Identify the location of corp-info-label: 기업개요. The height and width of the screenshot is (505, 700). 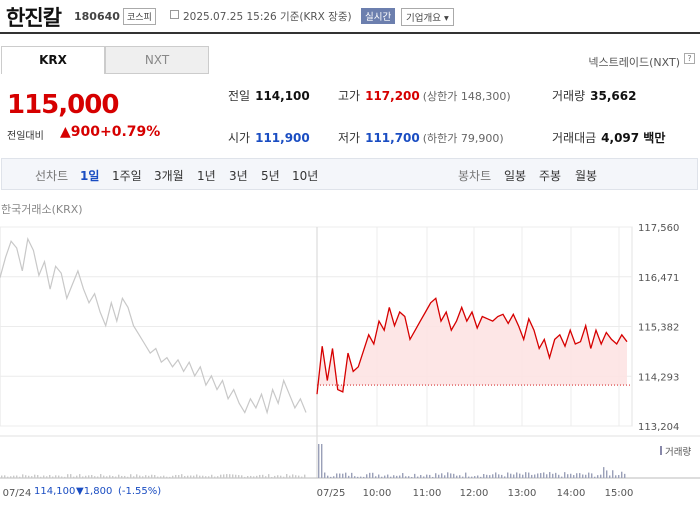
(423, 18).